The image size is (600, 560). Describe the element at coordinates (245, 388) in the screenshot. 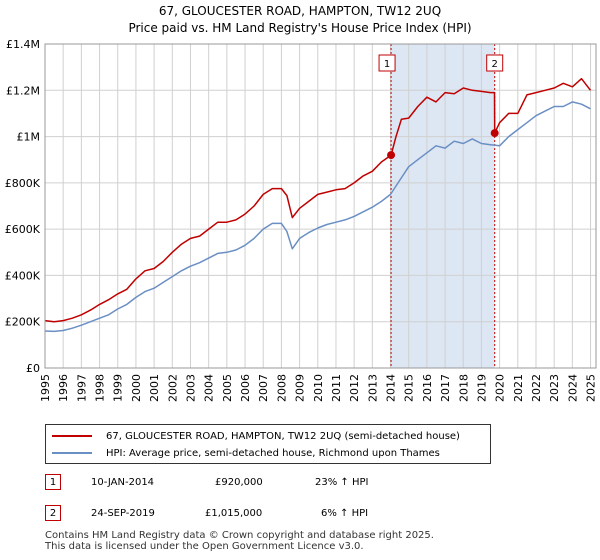

I see `x-tick-label: 2006` at that location.